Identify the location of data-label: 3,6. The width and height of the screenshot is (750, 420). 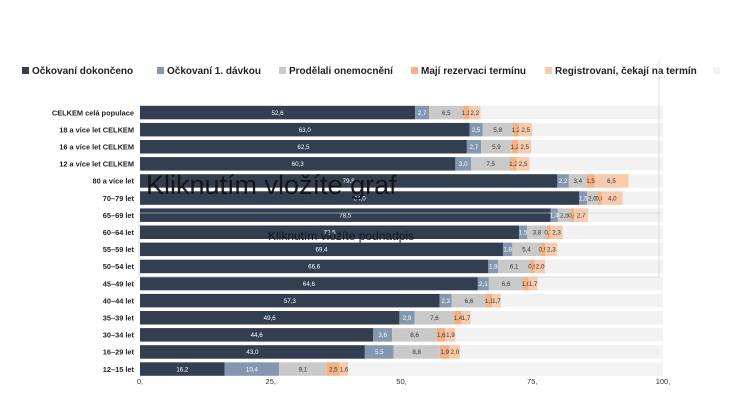
(382, 335).